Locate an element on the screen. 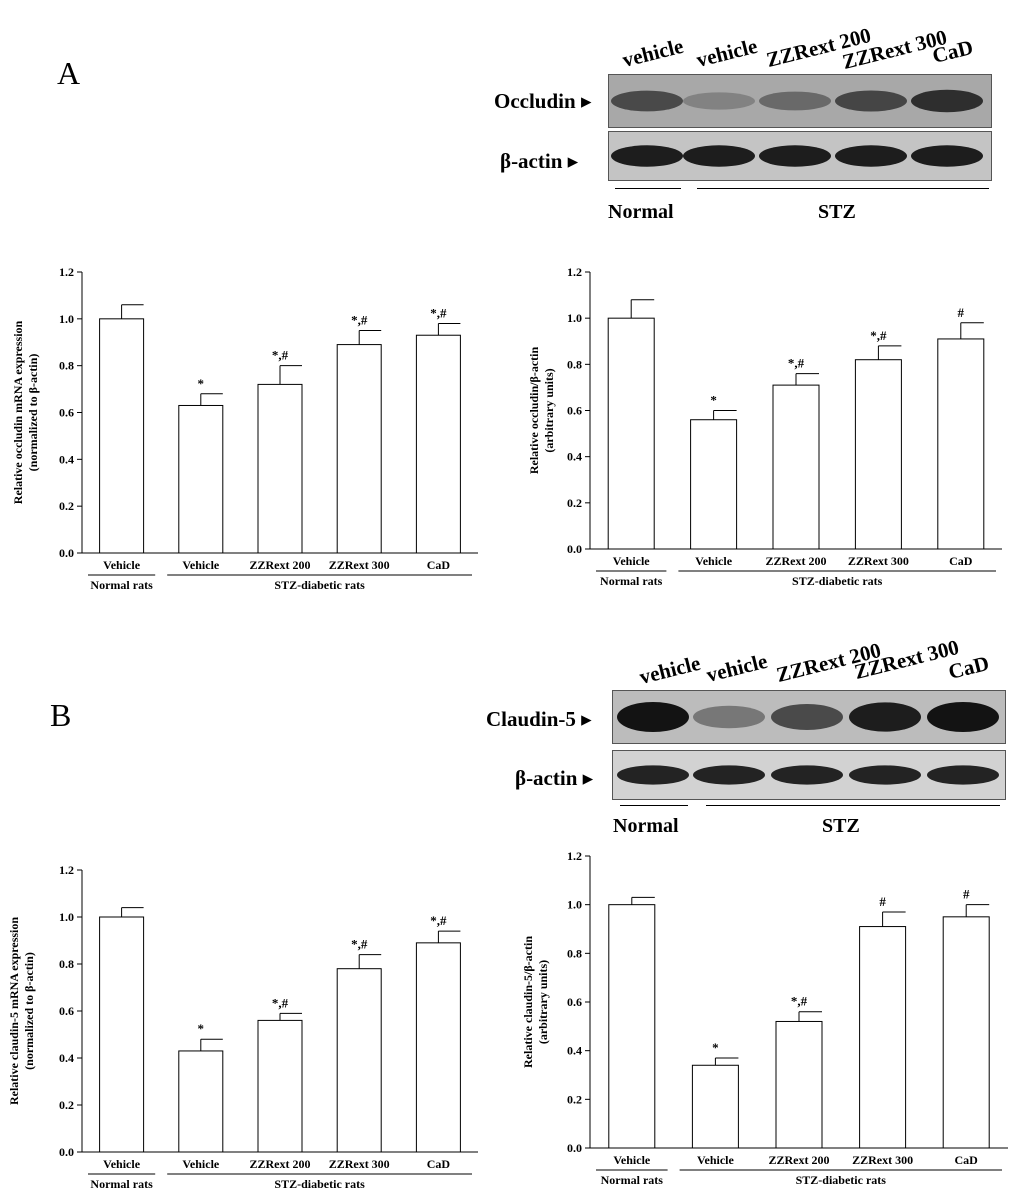  y-axis-label: Relative claudin-5/β-actin is located at coordinates (528, 1002).